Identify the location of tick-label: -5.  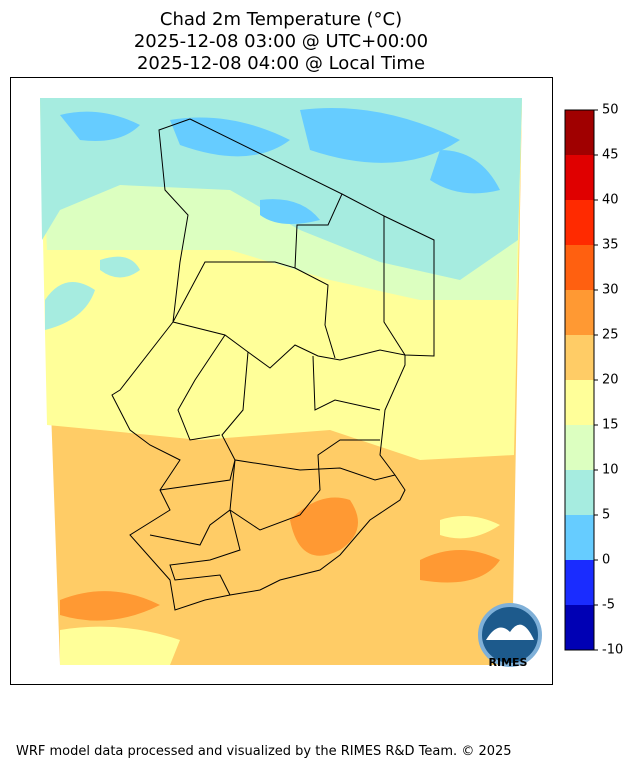
(608, 605).